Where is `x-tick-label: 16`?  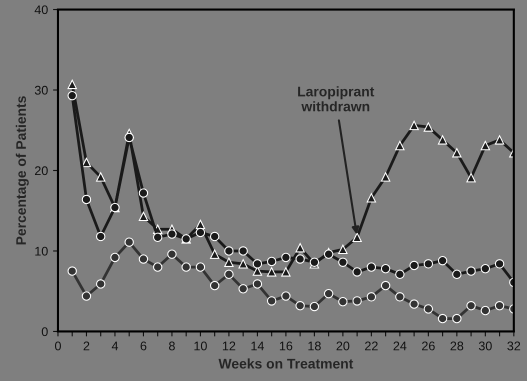 x-tick-label: 16 is located at coordinates (286, 346).